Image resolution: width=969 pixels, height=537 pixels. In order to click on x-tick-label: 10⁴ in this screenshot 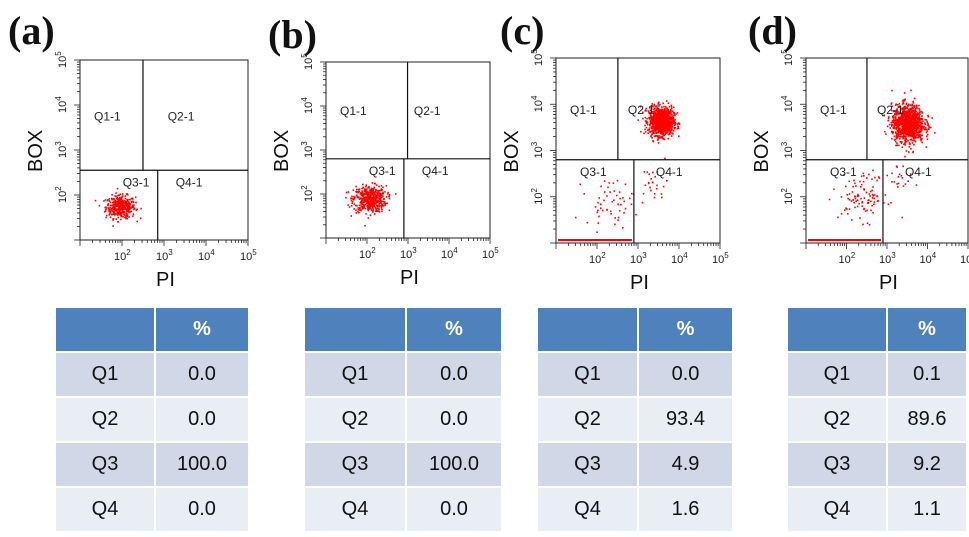, I will do `click(206, 255)`.